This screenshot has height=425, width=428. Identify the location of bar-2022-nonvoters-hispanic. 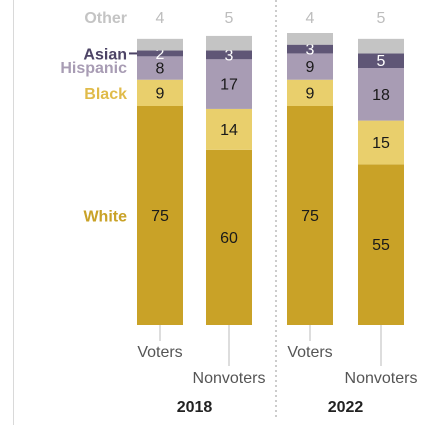
(381, 94).